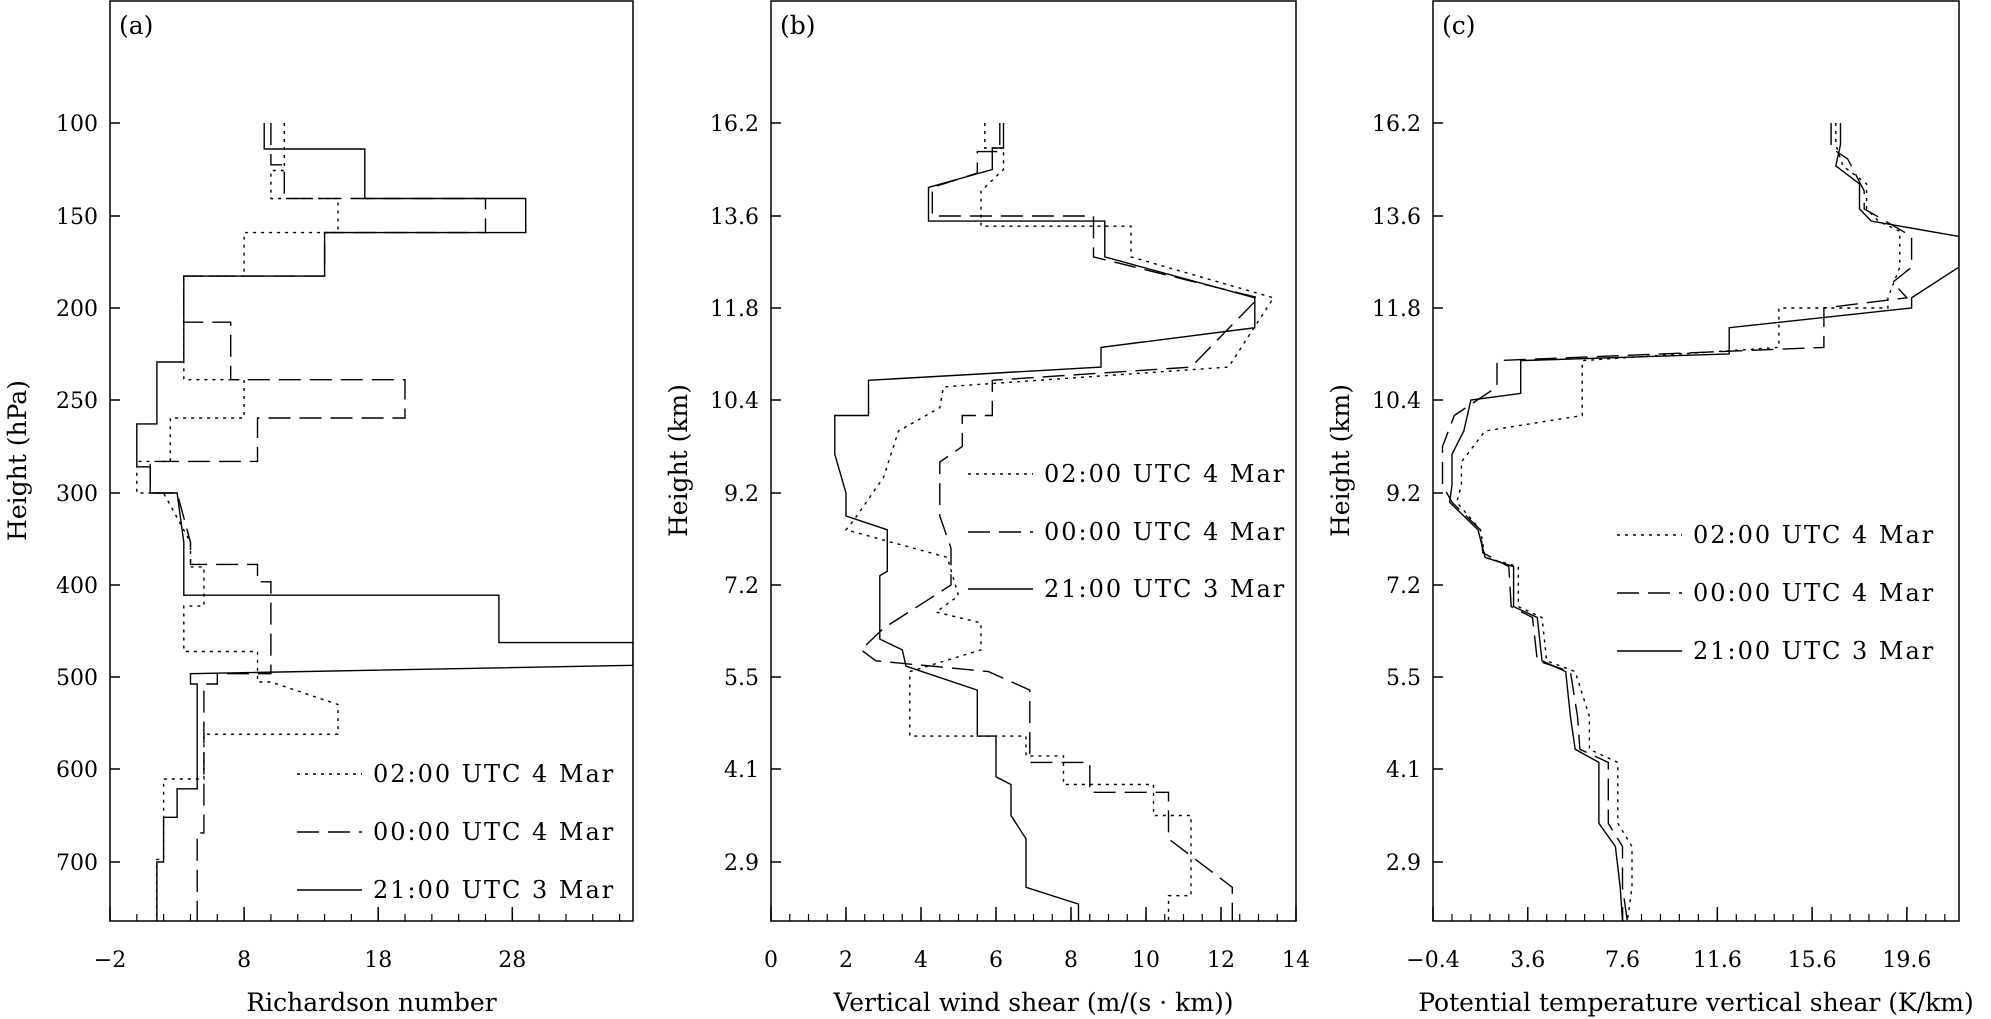  I want to click on x-tick-label: 10, so click(1146, 960).